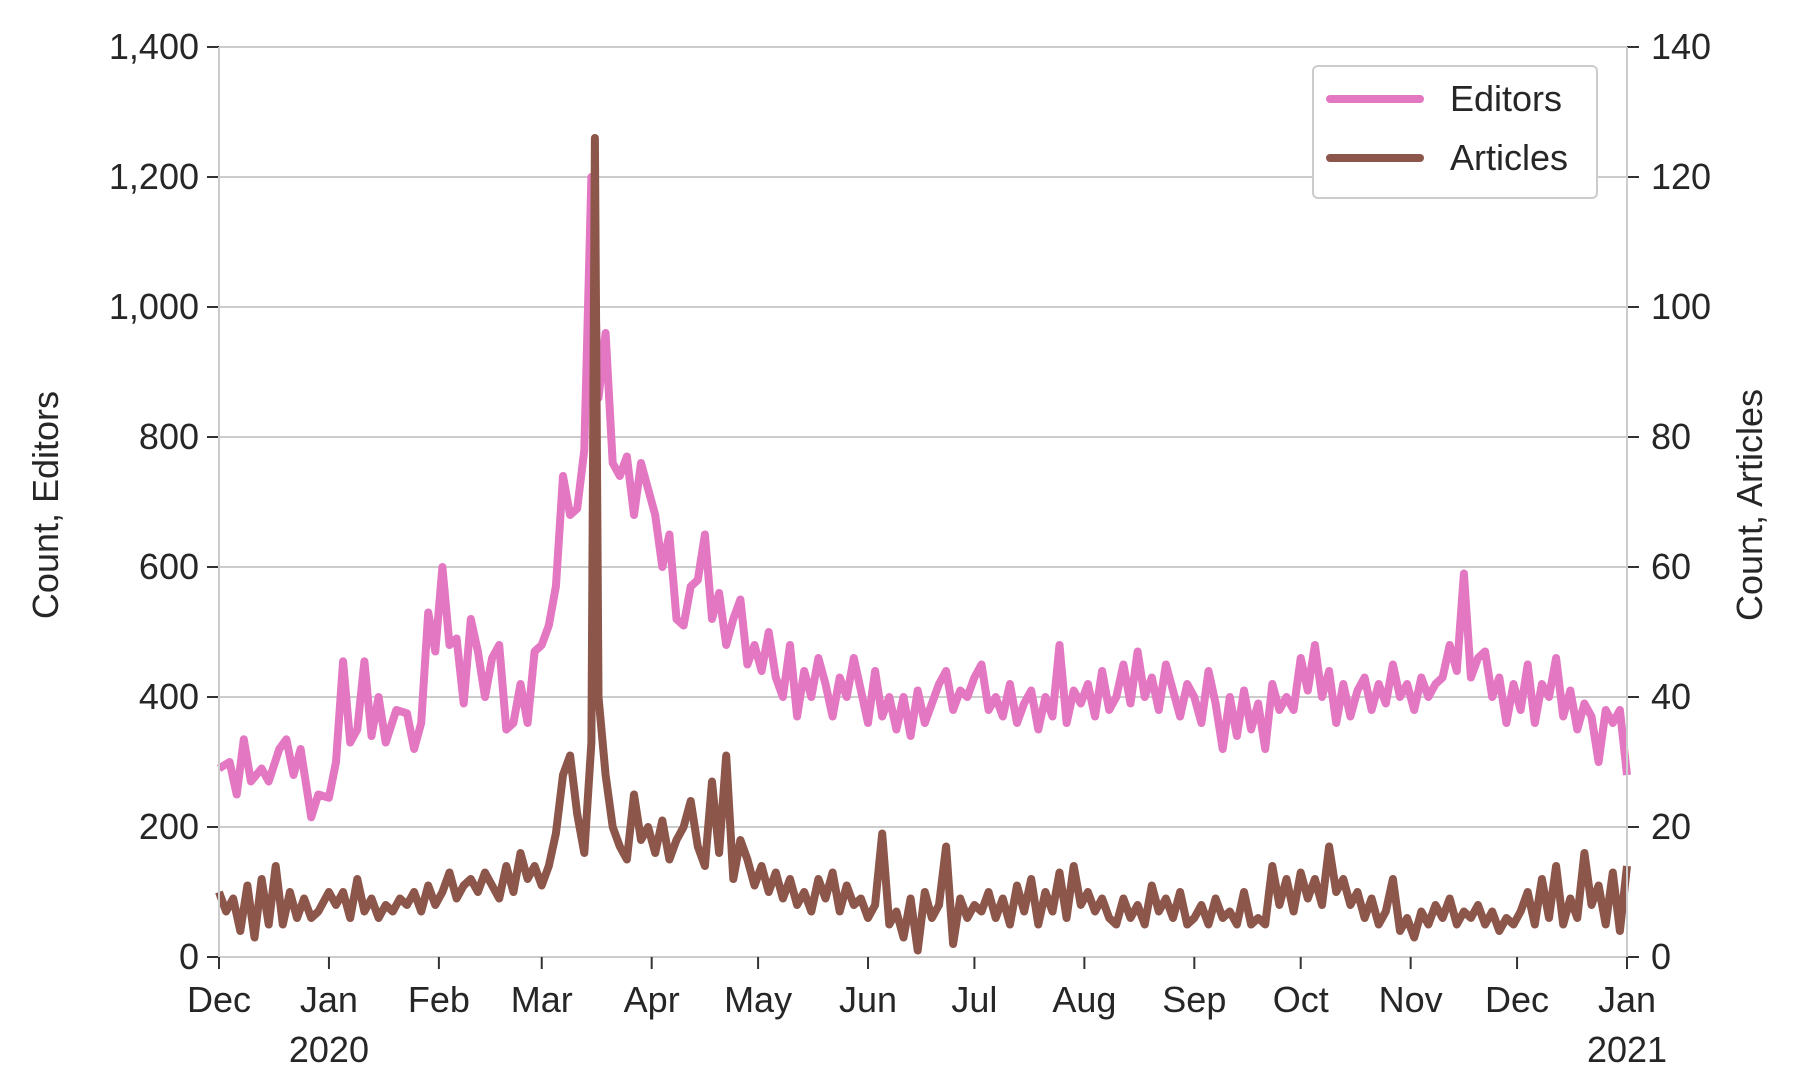 The height and width of the screenshot is (1092, 1796). Describe the element at coordinates (439, 999) in the screenshot. I see `x-tick-label: Feb` at that location.